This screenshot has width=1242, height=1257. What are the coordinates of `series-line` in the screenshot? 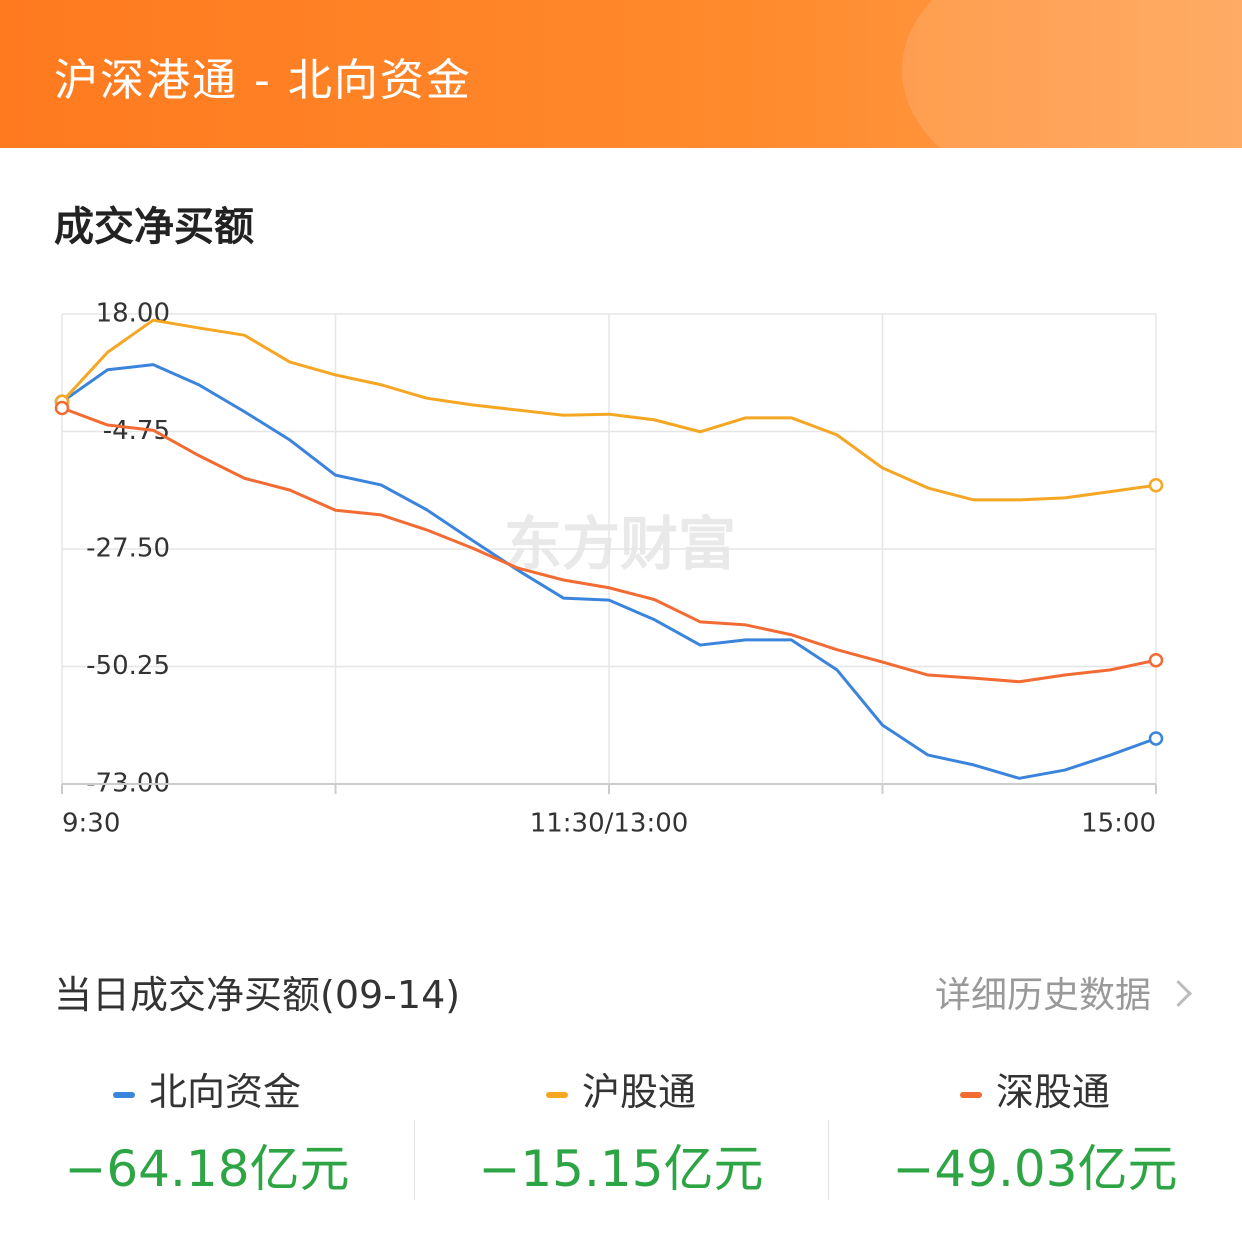 It's located at (608, 410).